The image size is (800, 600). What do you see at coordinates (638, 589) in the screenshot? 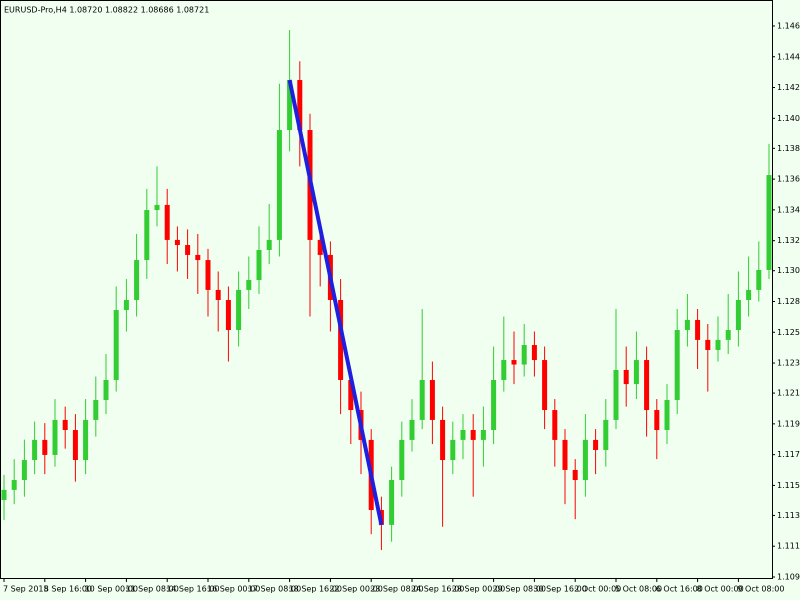
I see `x-tick-label: 5 Oct 08:00` at bounding box center [638, 589].